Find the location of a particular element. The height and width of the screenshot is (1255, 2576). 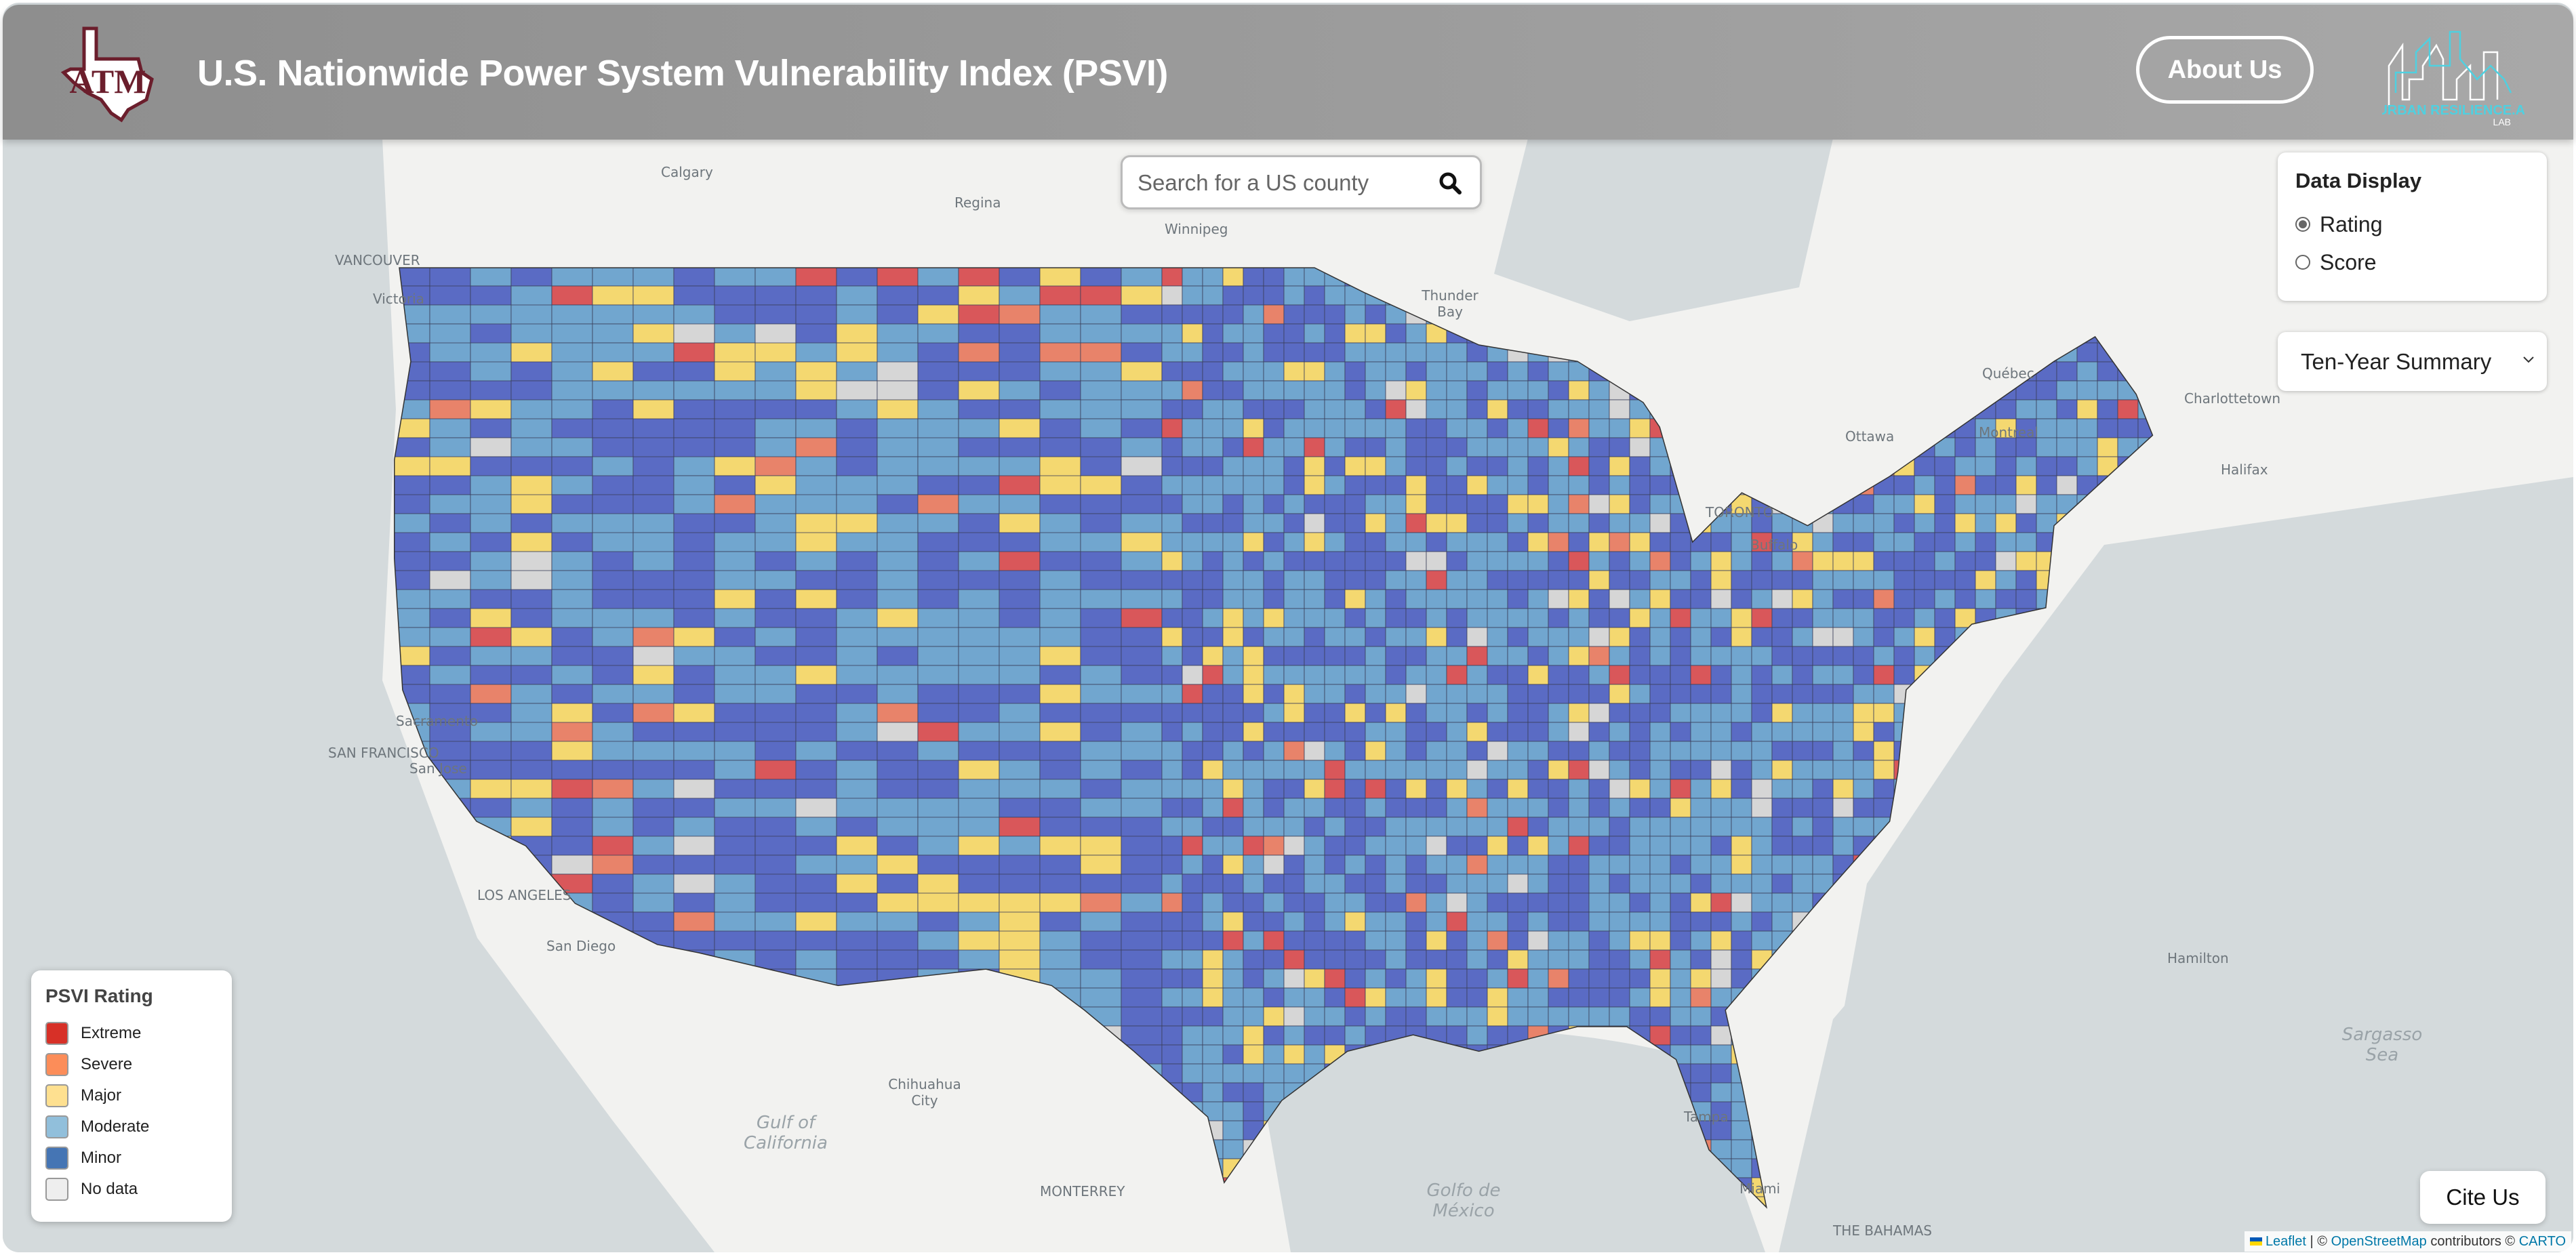

county-search-input is located at coordinates (1280, 183).